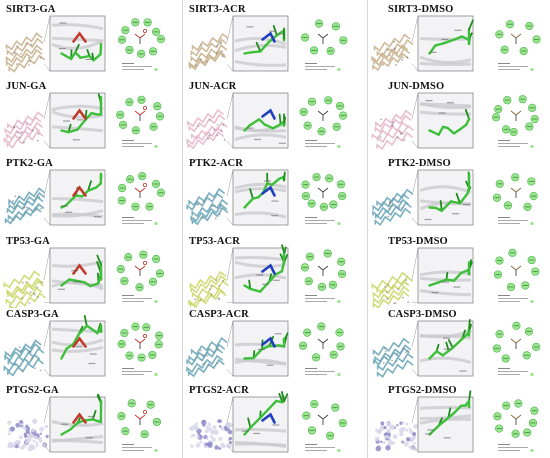  I want to click on panel-jun-acr: JUN-ACR, so click(274, 115).